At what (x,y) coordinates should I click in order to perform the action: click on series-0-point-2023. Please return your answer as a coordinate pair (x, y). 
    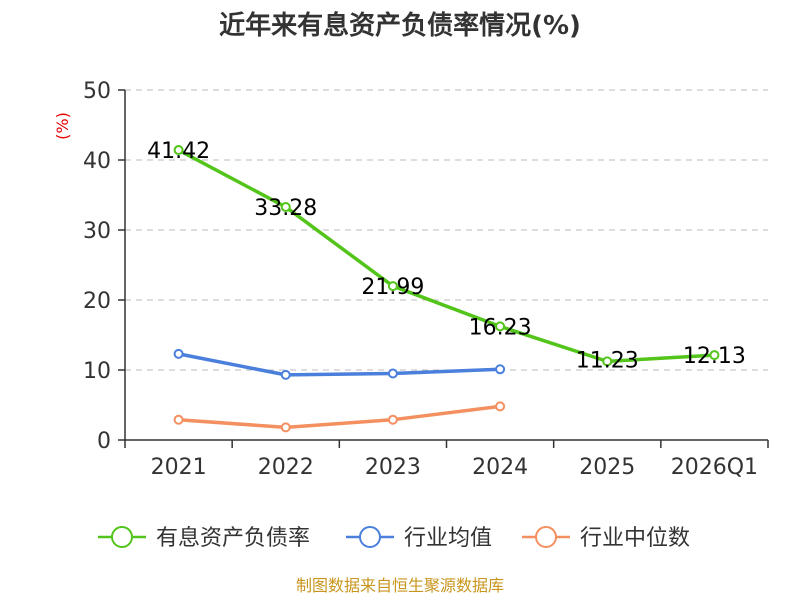
    Looking at the image, I should click on (392, 286).